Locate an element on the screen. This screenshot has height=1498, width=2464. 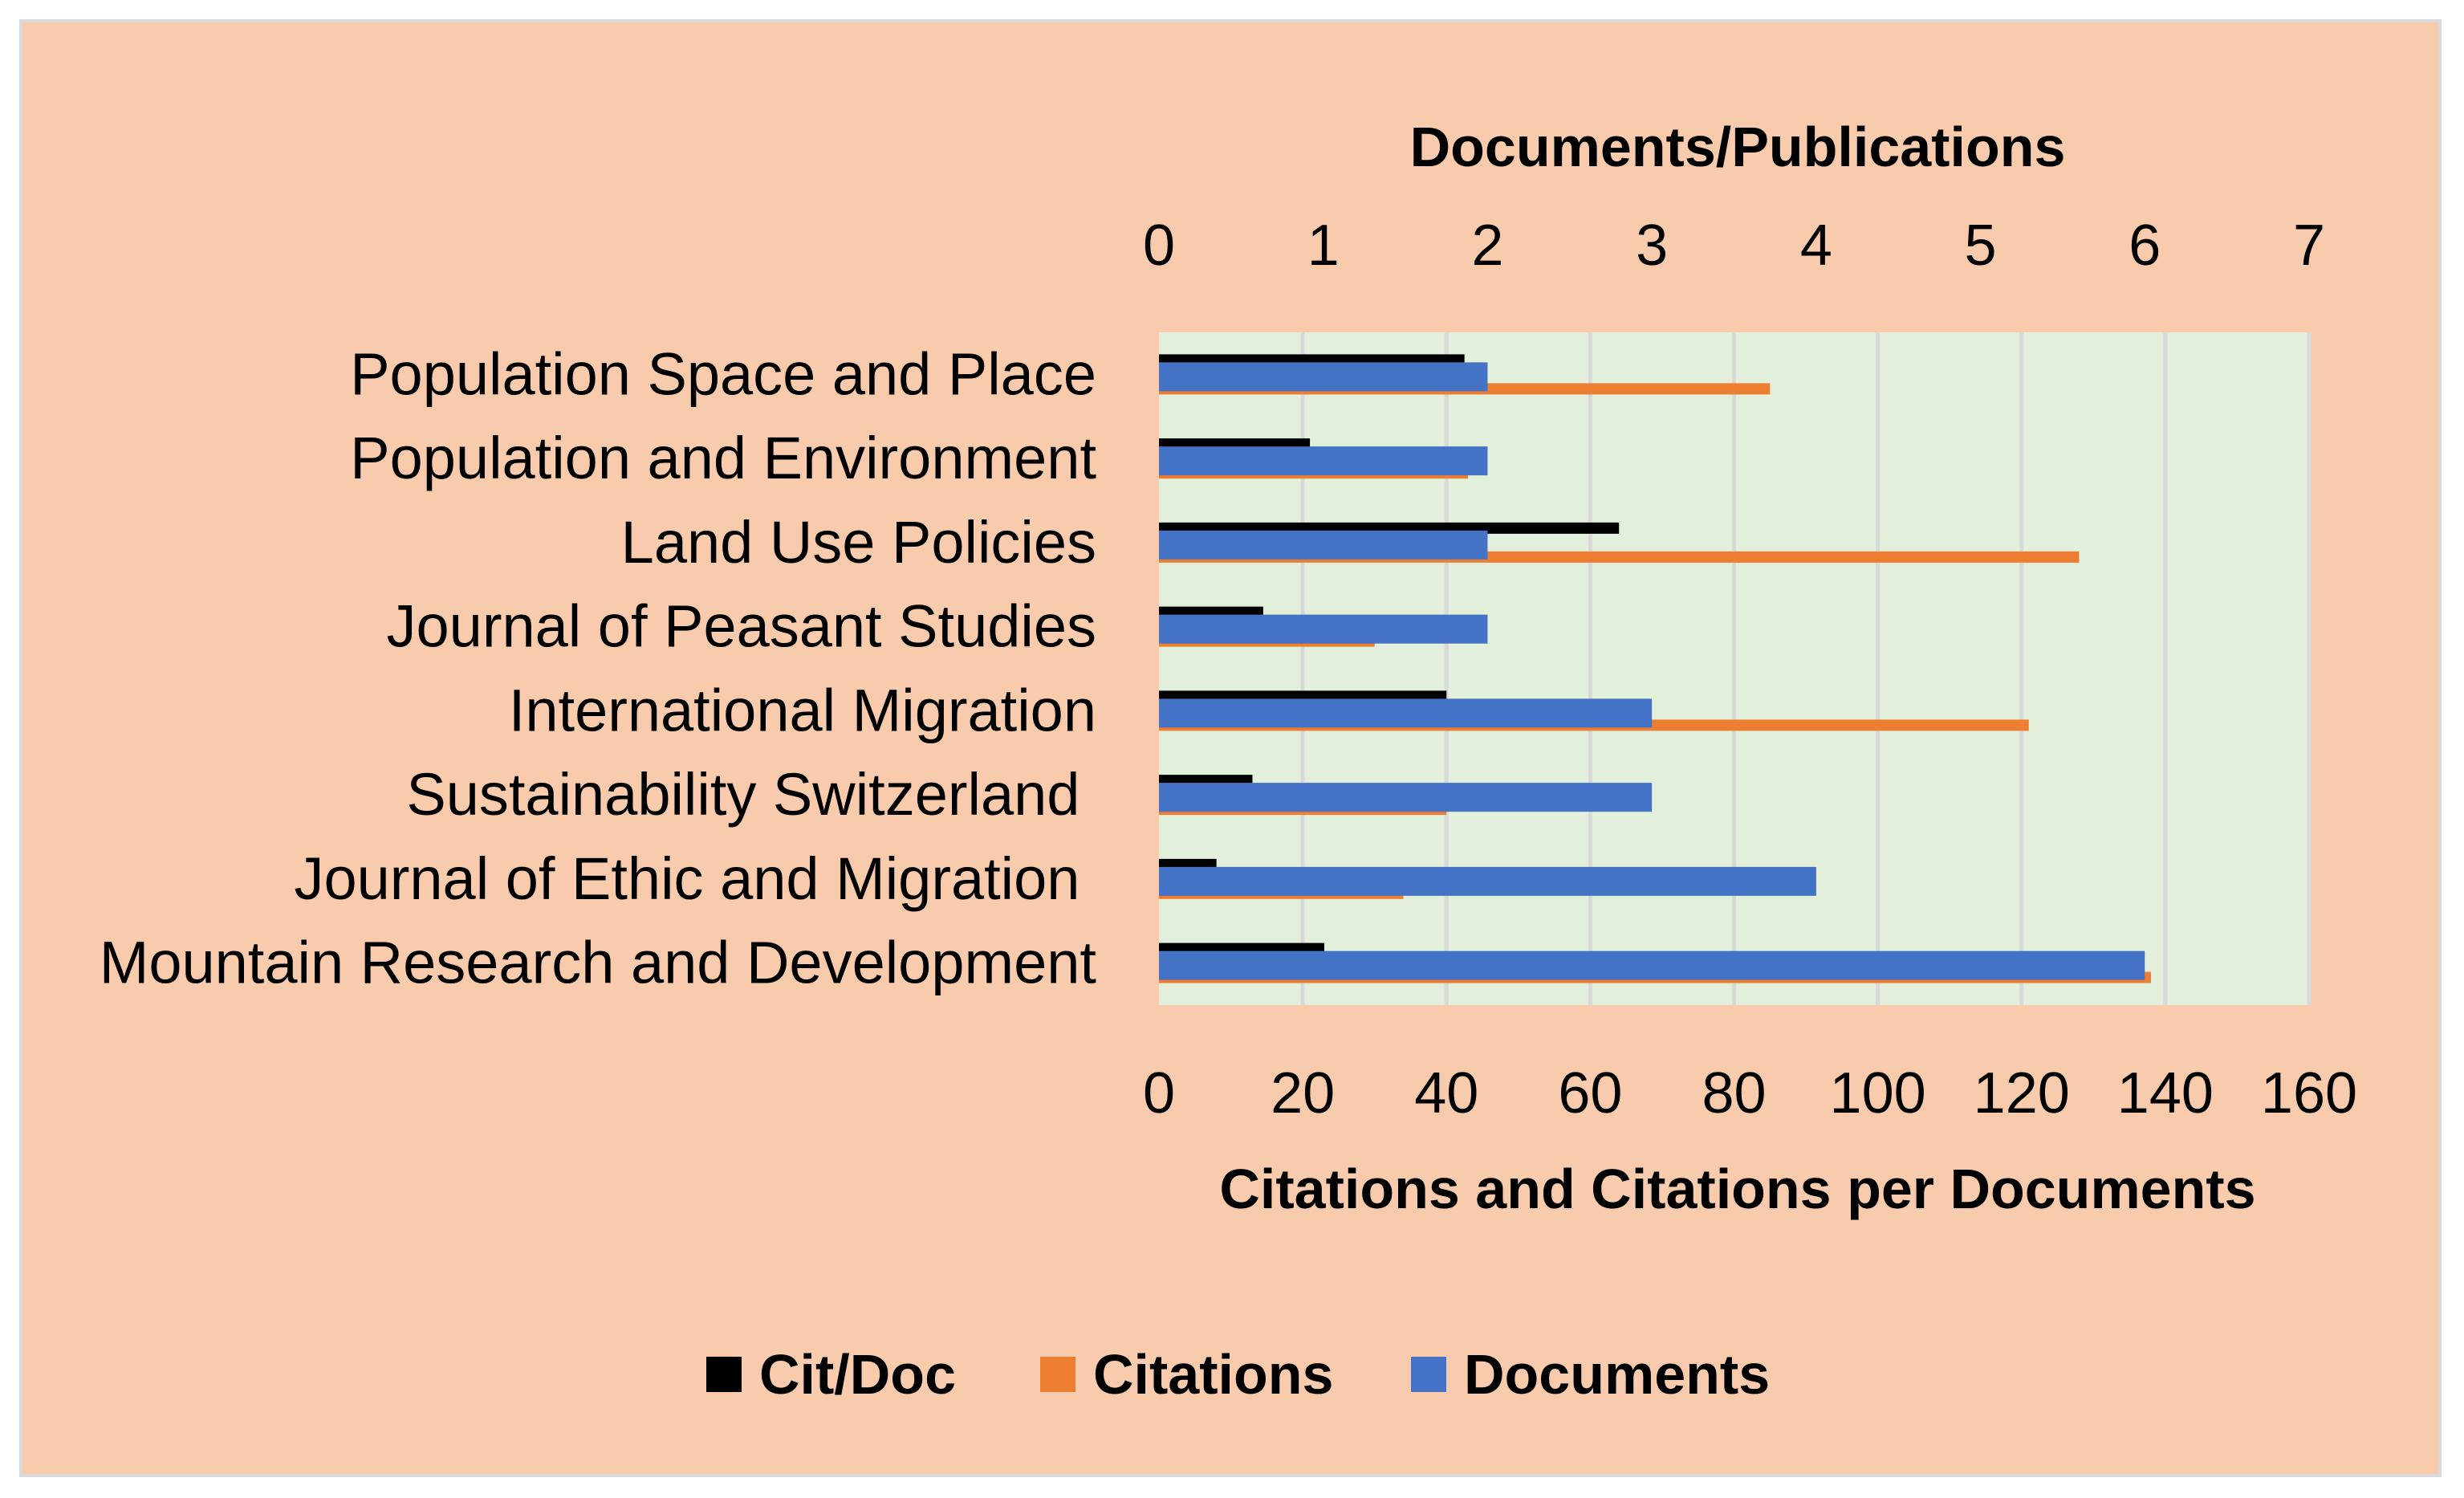
category-label: Land Use Policies is located at coordinates (858, 542).